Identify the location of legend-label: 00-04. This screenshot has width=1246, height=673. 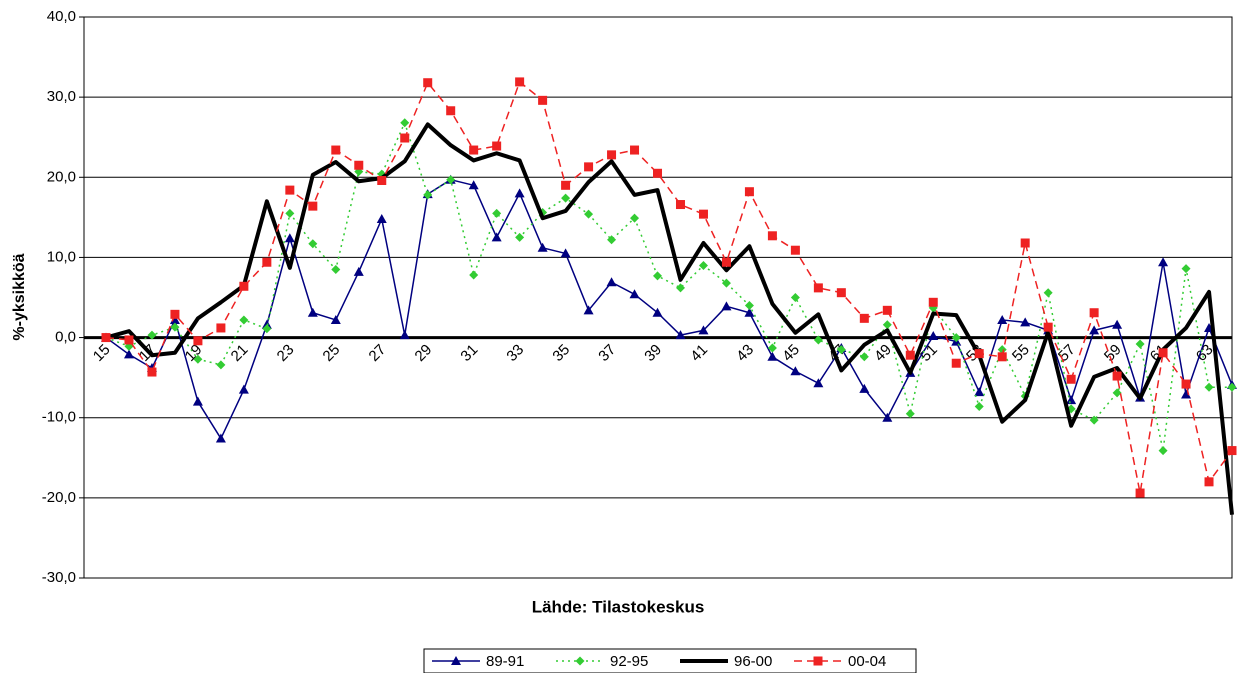
(867, 661).